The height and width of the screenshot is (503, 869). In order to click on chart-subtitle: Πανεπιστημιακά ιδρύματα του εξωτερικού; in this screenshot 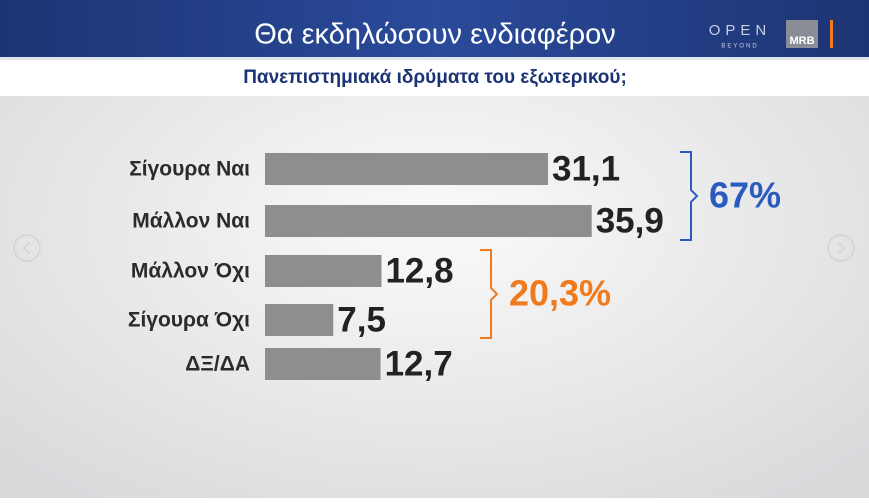, I will do `click(435, 77)`.